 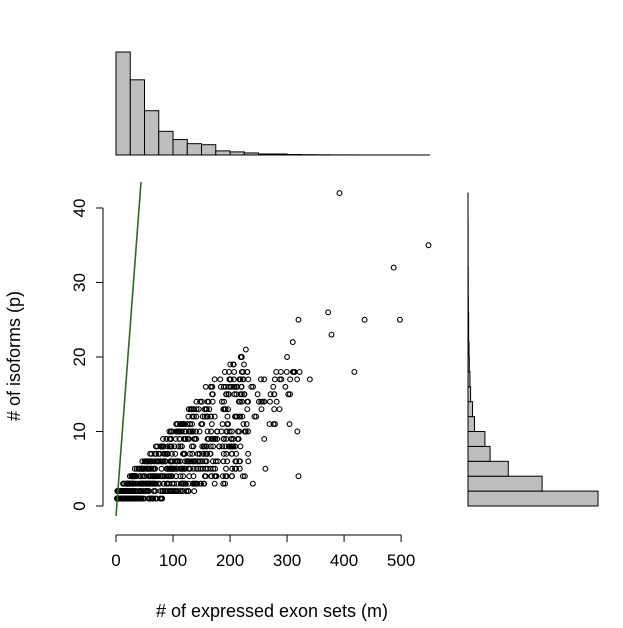 What do you see at coordinates (344, 560) in the screenshot?
I see `x-tick-label-400: 400` at bounding box center [344, 560].